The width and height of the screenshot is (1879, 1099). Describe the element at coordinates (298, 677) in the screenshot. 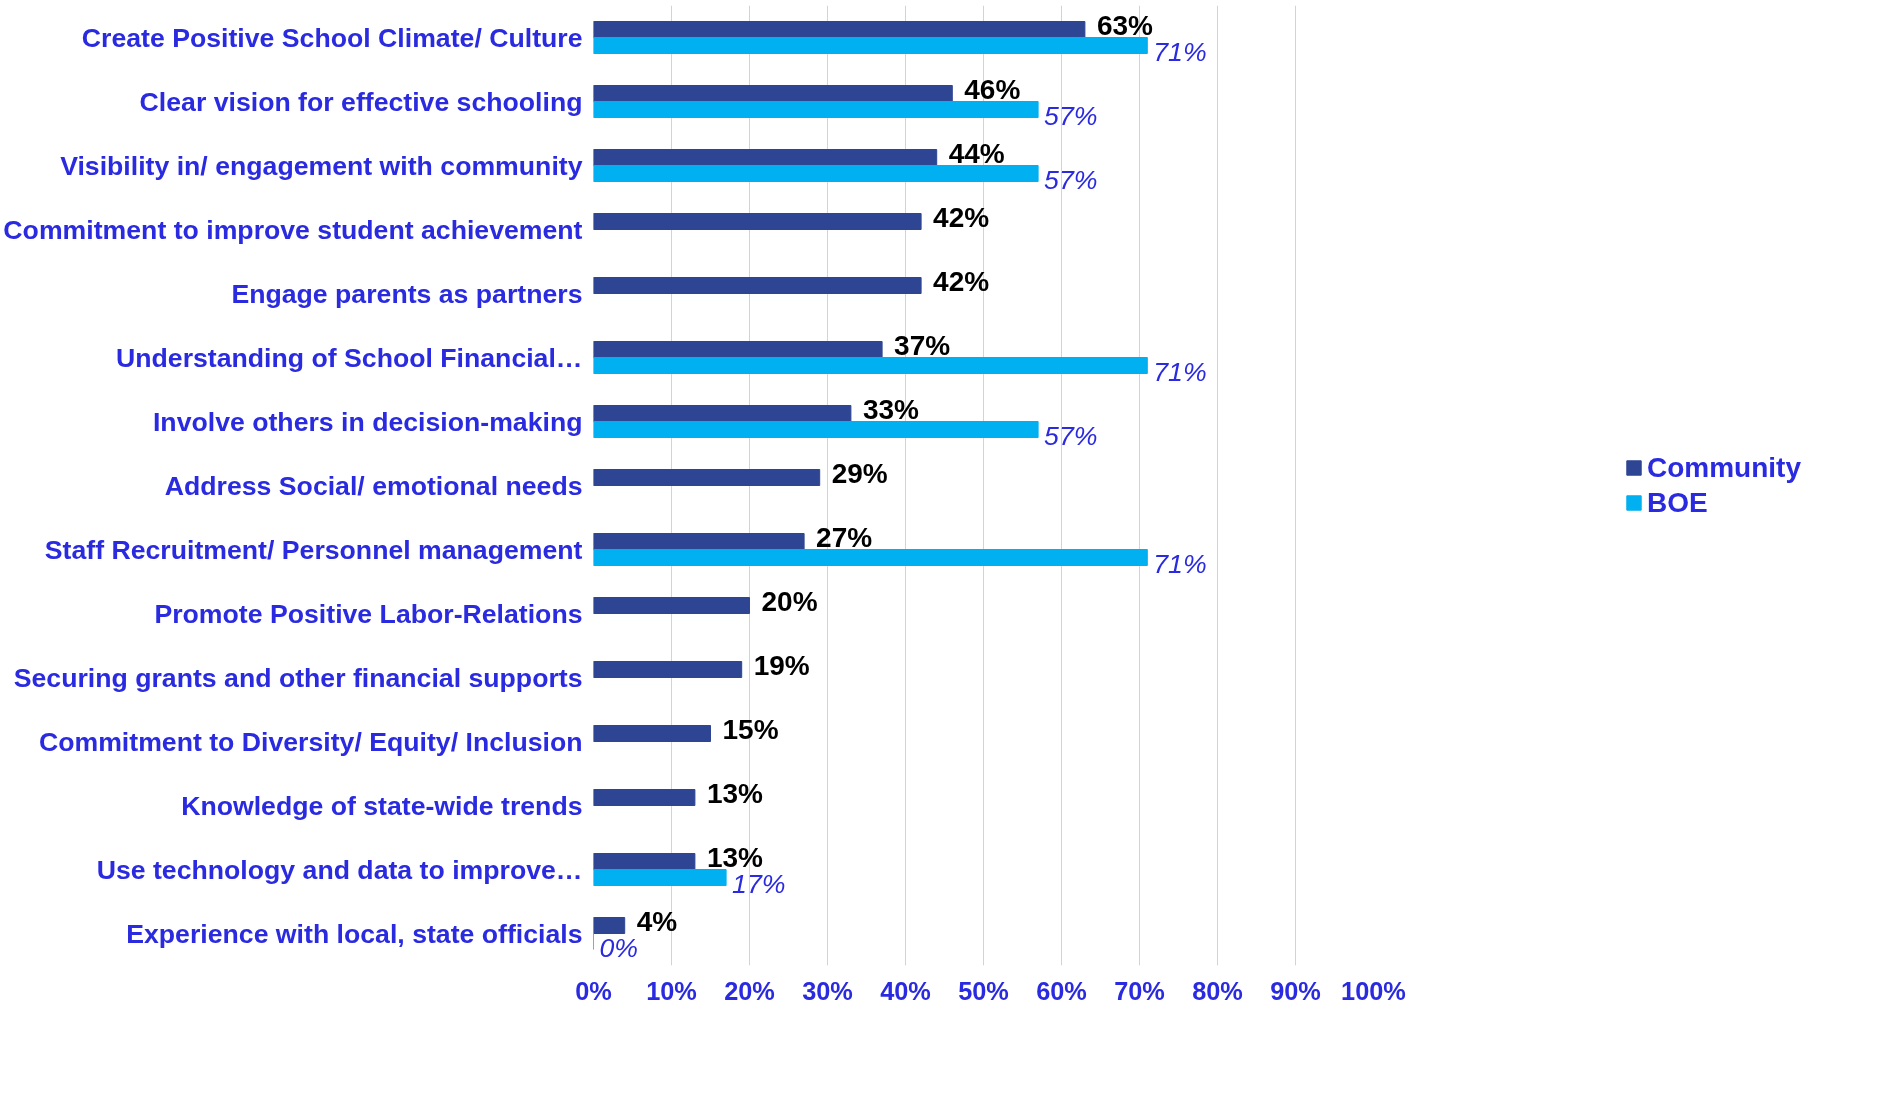

I see `y-tick-label: Securing grants and other financial supports` at that location.